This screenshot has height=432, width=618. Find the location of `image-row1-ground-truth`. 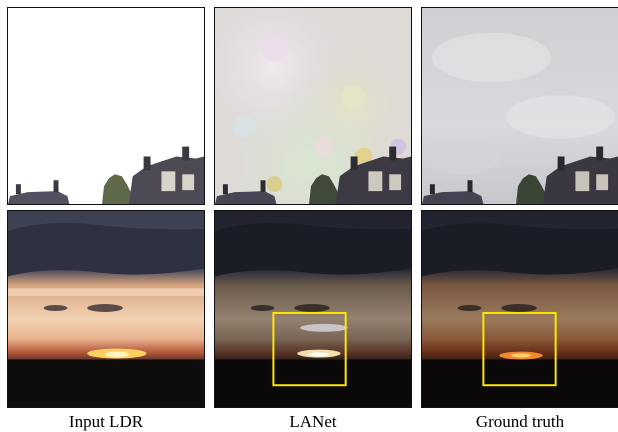

image-row1-ground-truth is located at coordinates (519, 106).